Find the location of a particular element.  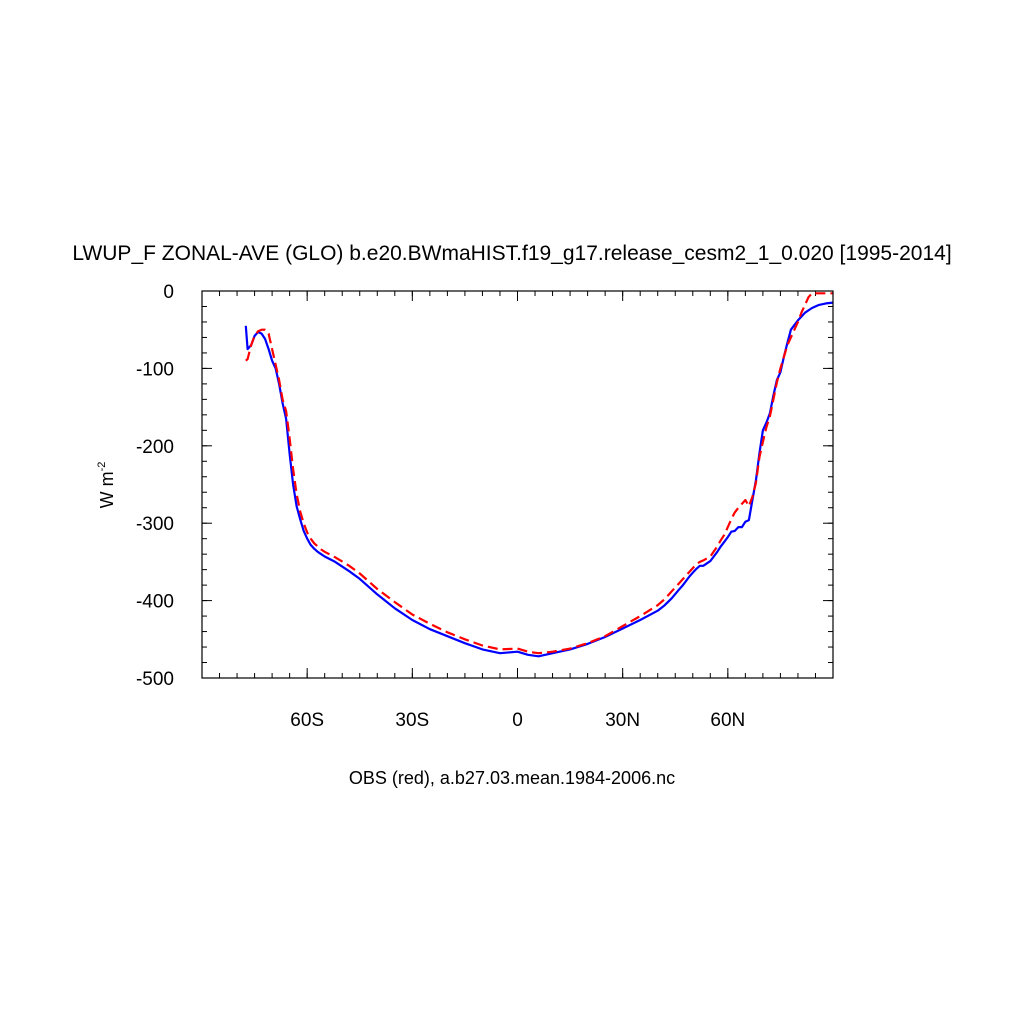

y-tick-labels: 0 -100 -200 -300 -400 -500 is located at coordinates (155, 486).